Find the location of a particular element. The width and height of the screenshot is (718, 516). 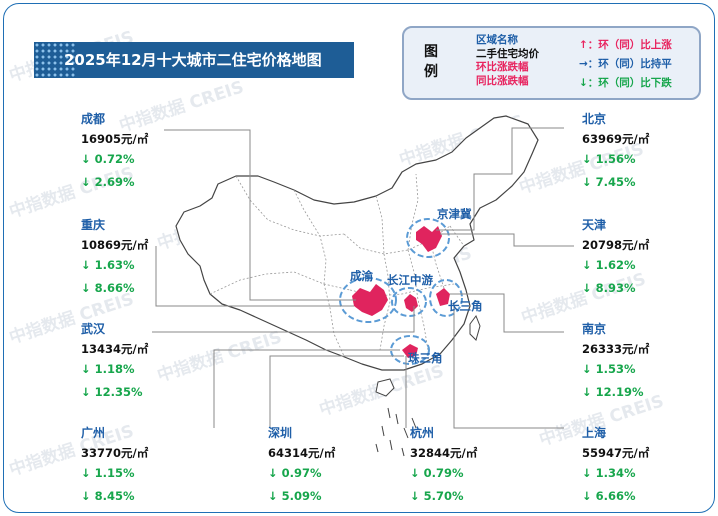

city-guangzhou: 广州 33770元/㎡ ↓ 1.15% ↓ 8.45% is located at coordinates (114, 464).